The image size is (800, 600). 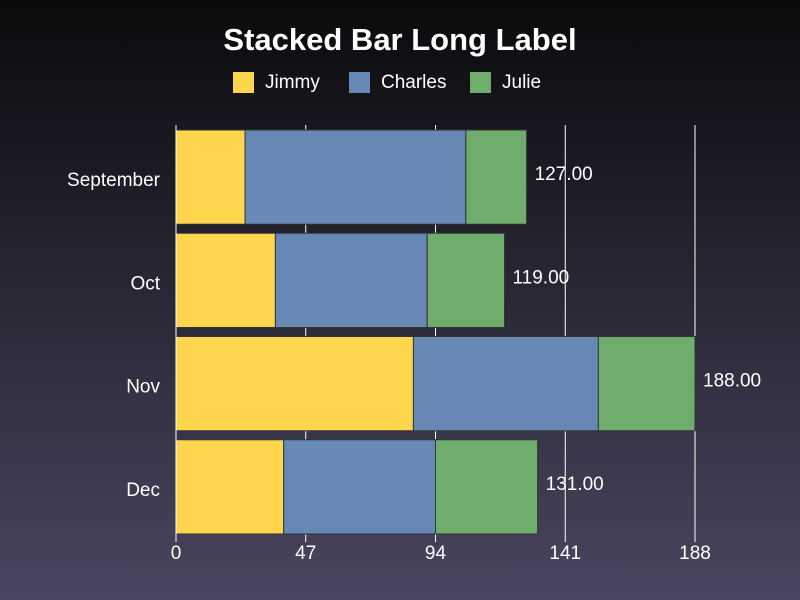 What do you see at coordinates (292, 82) in the screenshot?
I see `legend-label: Jimmy` at bounding box center [292, 82].